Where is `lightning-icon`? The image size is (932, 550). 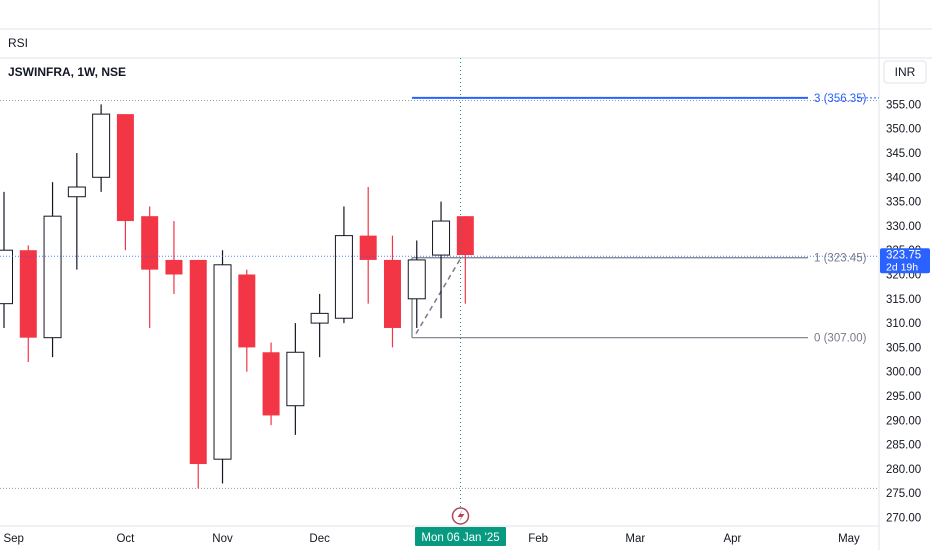
lightning-icon is located at coordinates (461, 516).